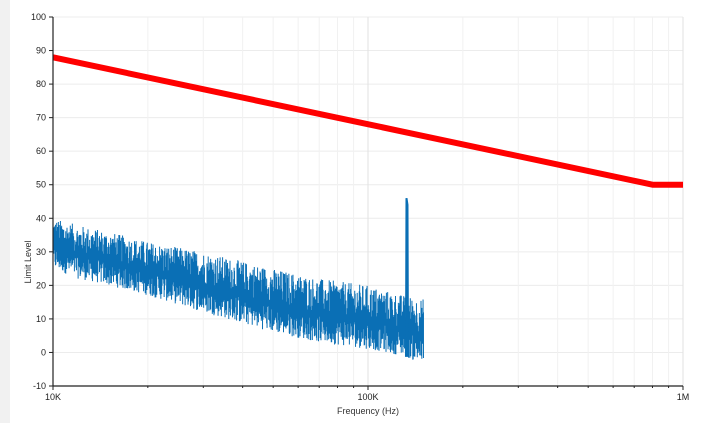  I want to click on y-tick-label: 20, so click(41, 285).